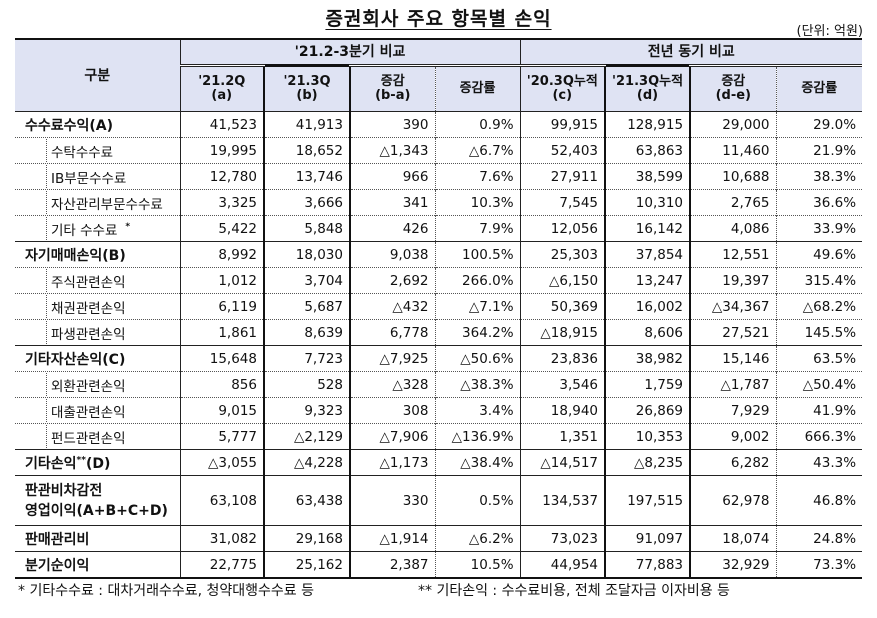 The height and width of the screenshot is (618, 877). What do you see at coordinates (221, 358) in the screenshot?
I see `cell-value: 15,648` at bounding box center [221, 358].